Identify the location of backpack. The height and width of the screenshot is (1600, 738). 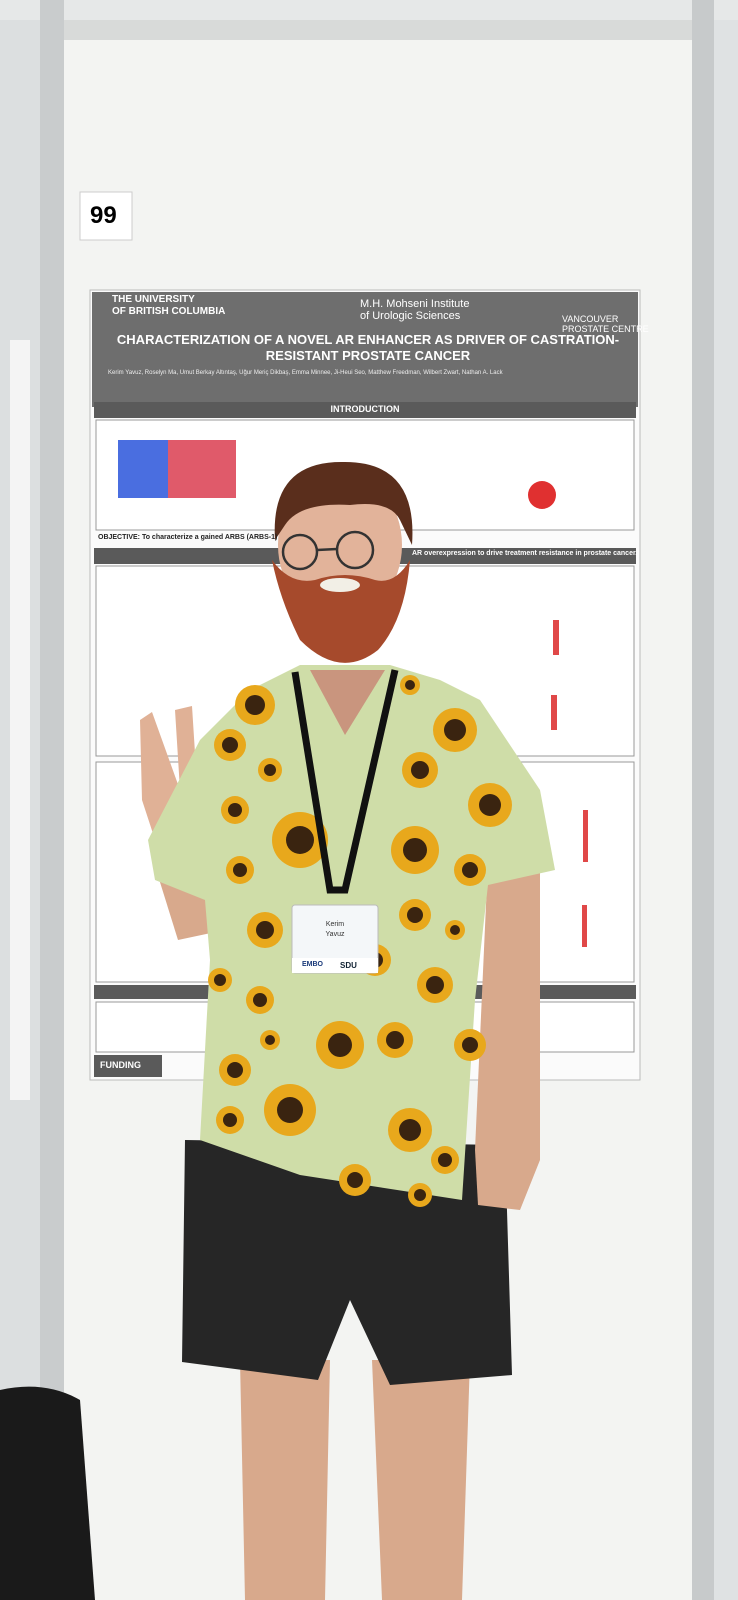
(47, 1493).